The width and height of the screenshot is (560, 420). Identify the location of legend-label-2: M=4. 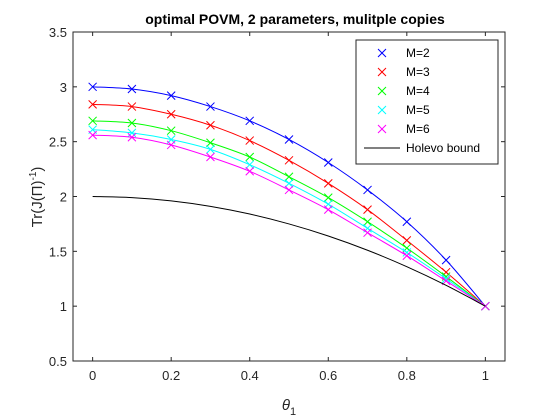
(418, 91).